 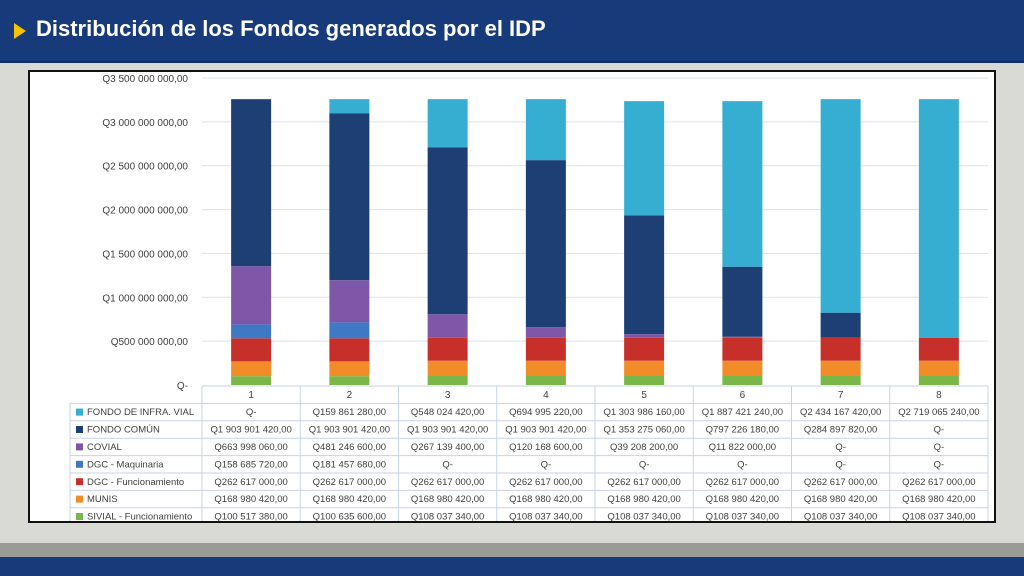 I want to click on table-cell-value: Q39 208 200,00, so click(x=644, y=447).